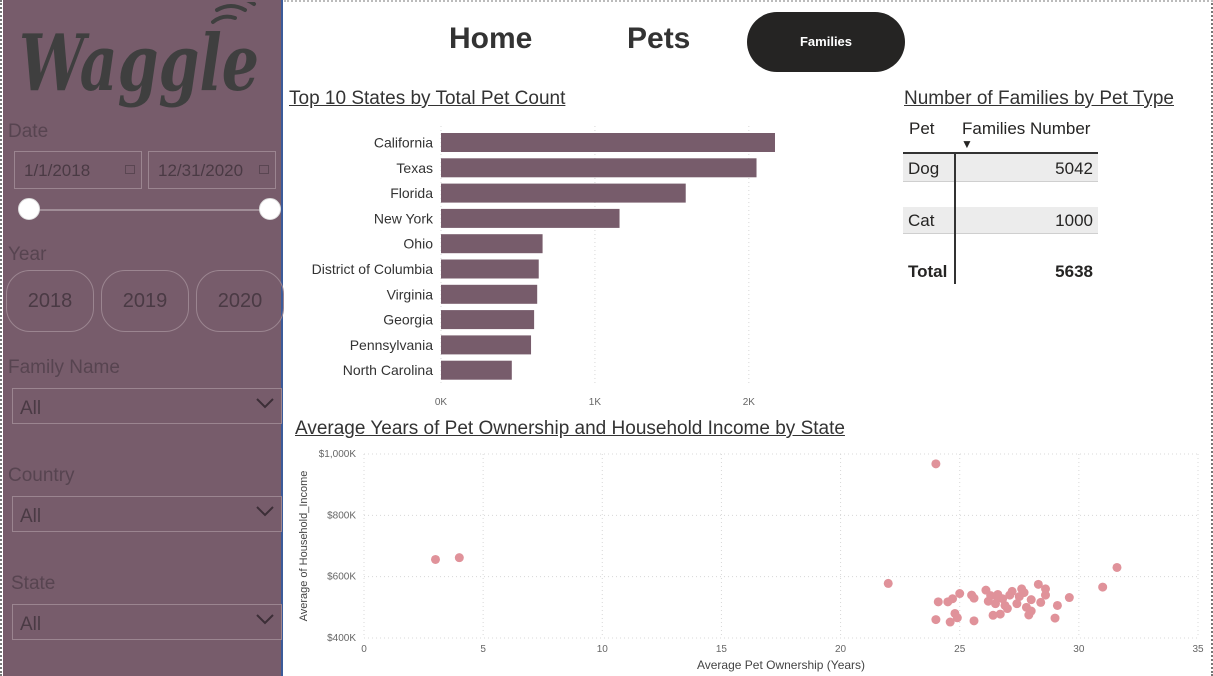  I want to click on scatter-y-tick-label: $400K, so click(341, 638).